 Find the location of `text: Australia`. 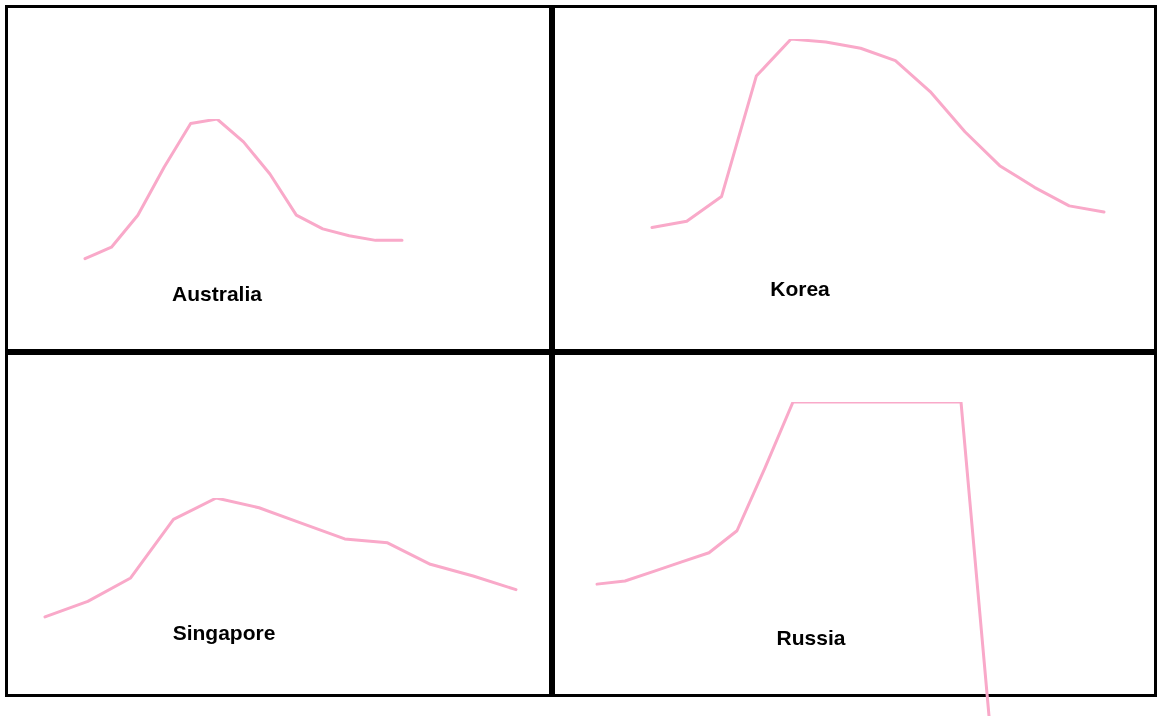

text: Australia is located at coordinates (217, 294).